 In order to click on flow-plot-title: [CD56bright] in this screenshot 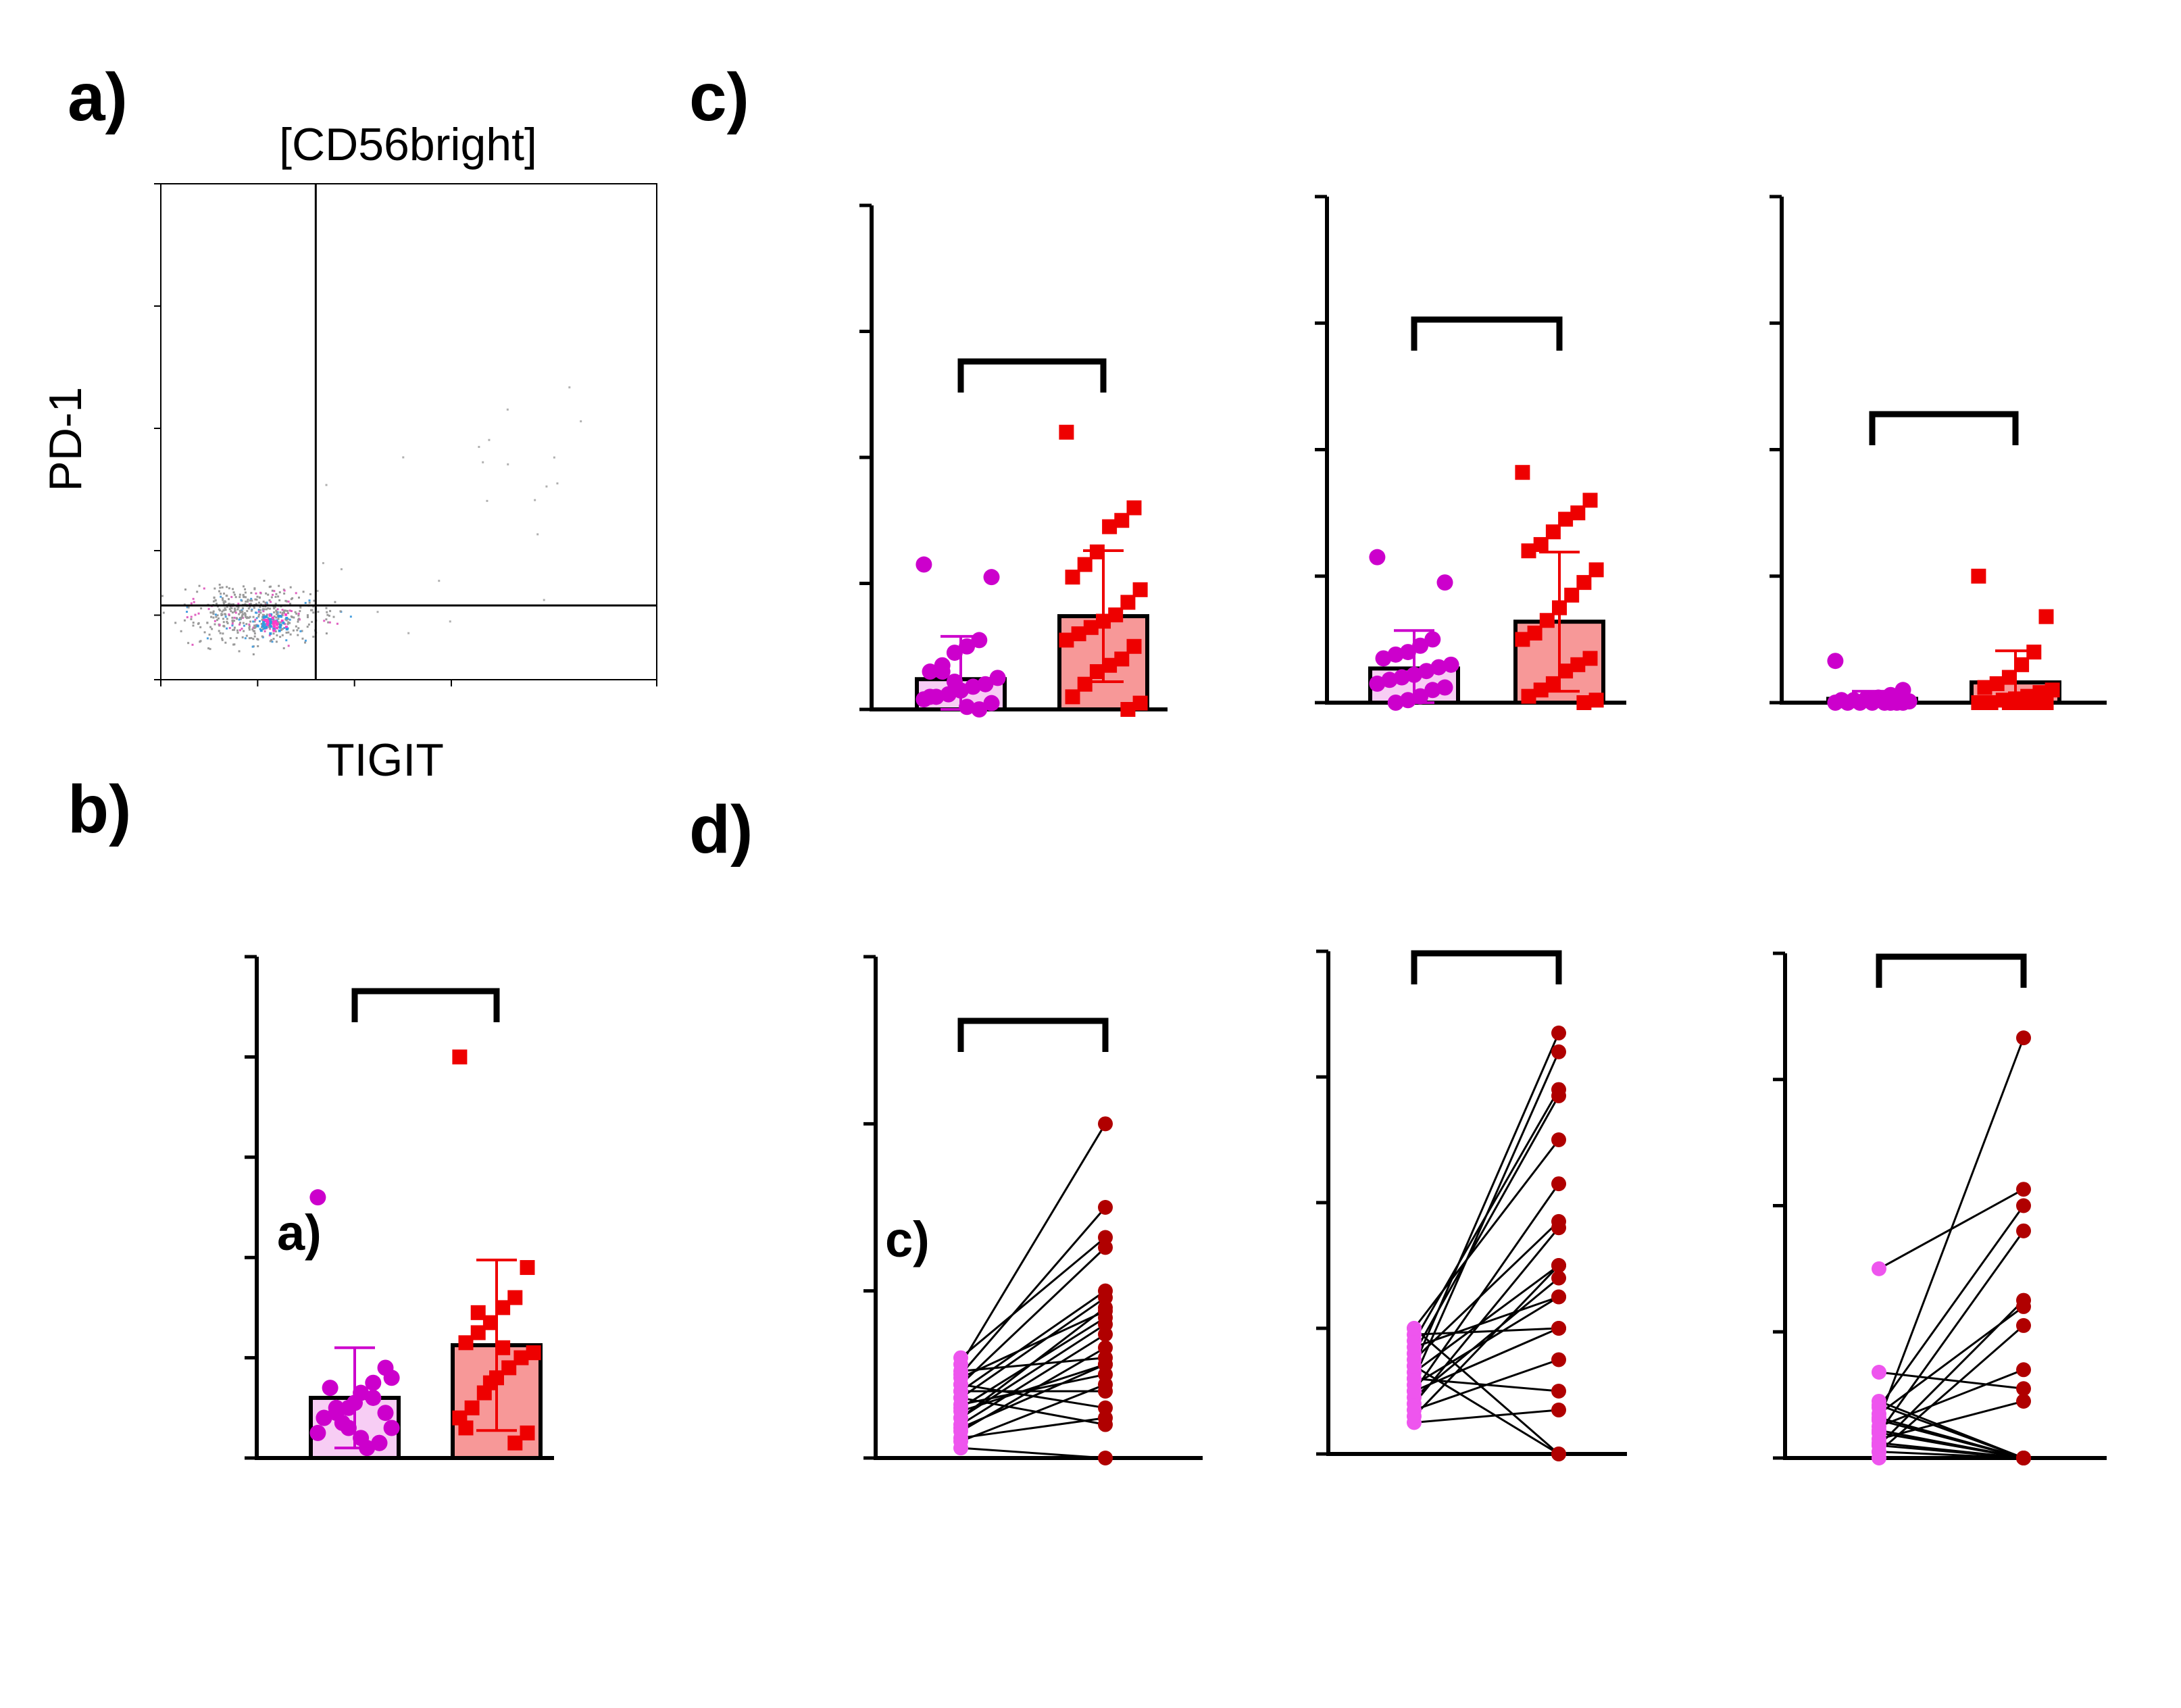, I will do `click(408, 145)`.